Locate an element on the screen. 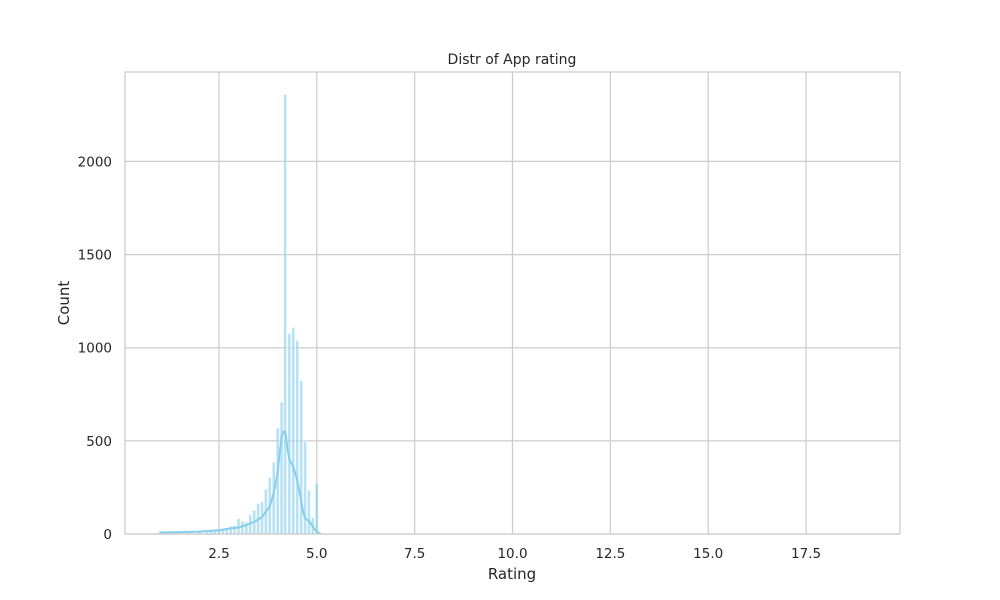  y-tick-label: 1500 is located at coordinates (95, 256).